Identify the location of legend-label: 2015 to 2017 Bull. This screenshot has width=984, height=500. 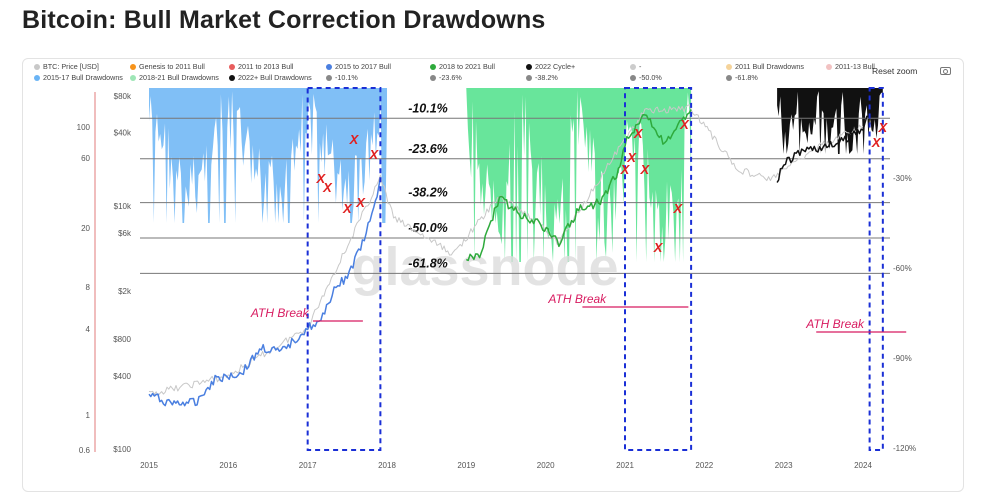
(363, 66).